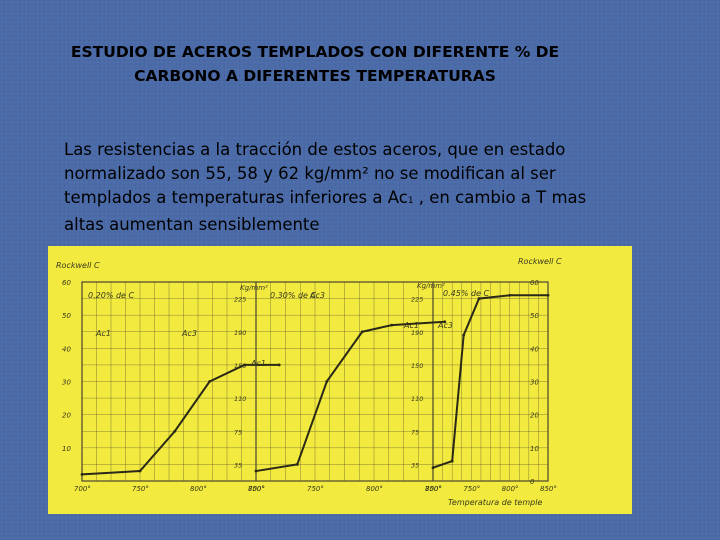 This screenshot has height=540, width=720. What do you see at coordinates (540, 261) in the screenshot?
I see `right-axis-label: Rockwell C` at bounding box center [540, 261].